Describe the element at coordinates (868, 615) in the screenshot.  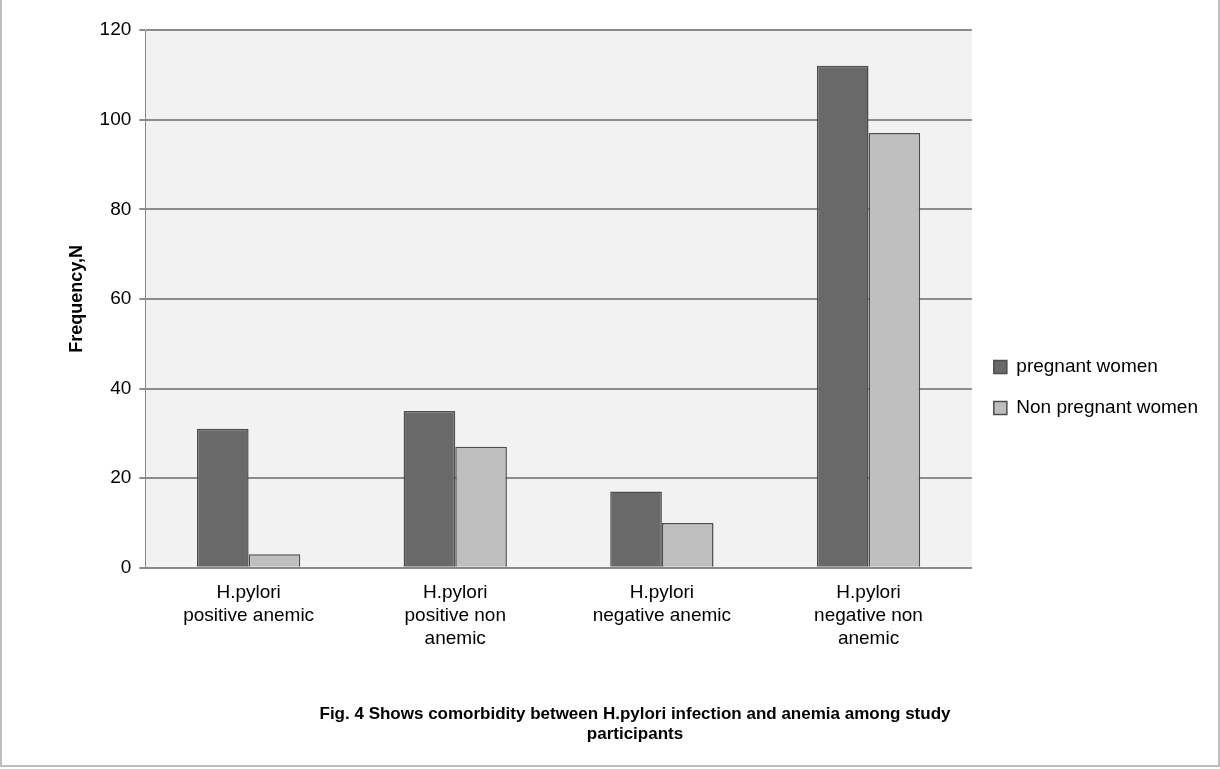
I see `x-tick-label: H.pylori negative non anemic` at that location.